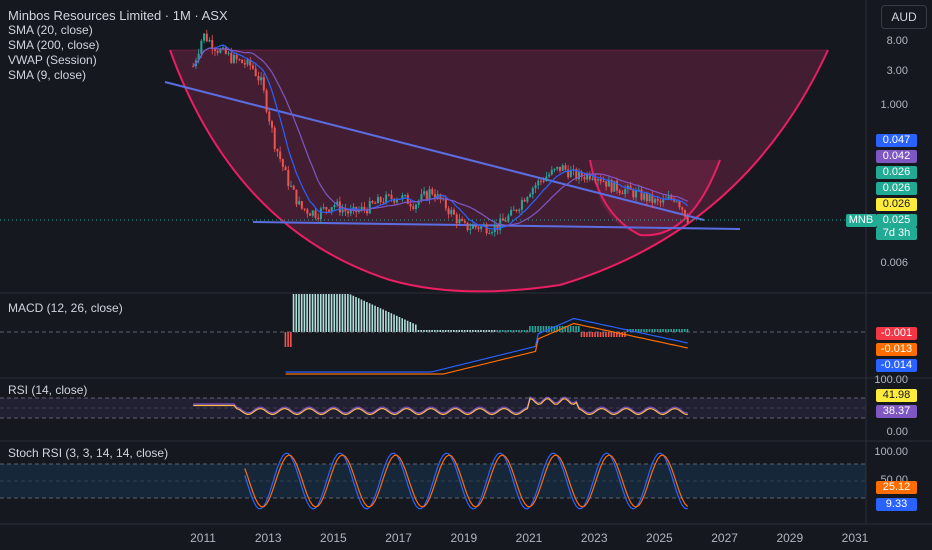  I want to click on rsi-legend: RSI (14, close), so click(47, 390).